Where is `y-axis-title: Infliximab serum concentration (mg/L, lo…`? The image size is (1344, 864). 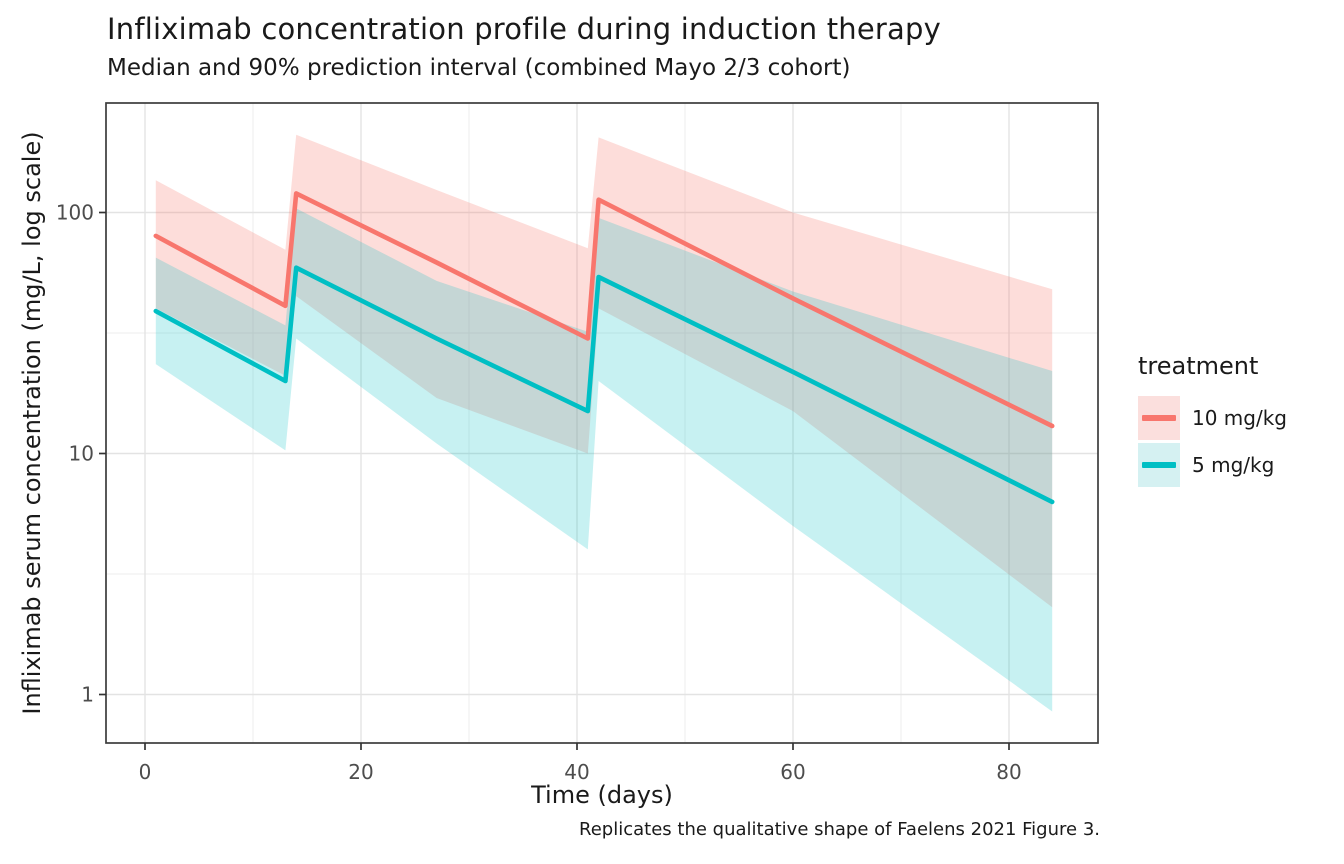
y-axis-title: Infliximab serum concentration (mg/L, lo… is located at coordinates (32, 423).